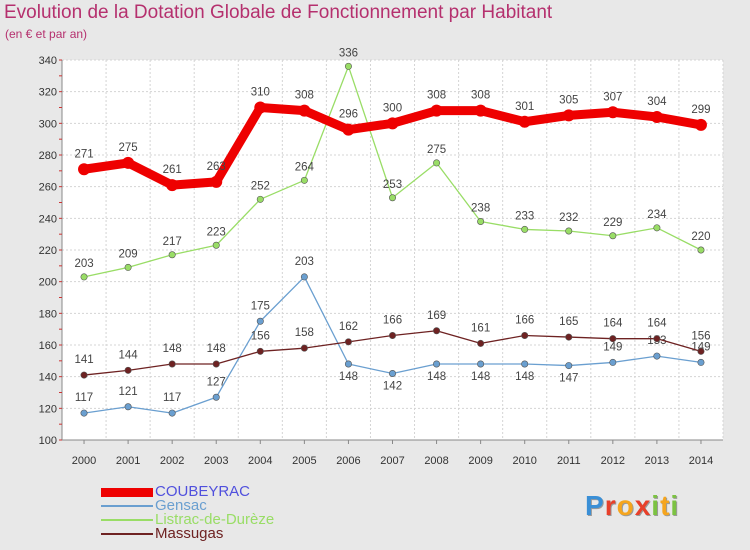  Describe the element at coordinates (83, 360) in the screenshot. I see `data-label-massugas: 141` at that location.